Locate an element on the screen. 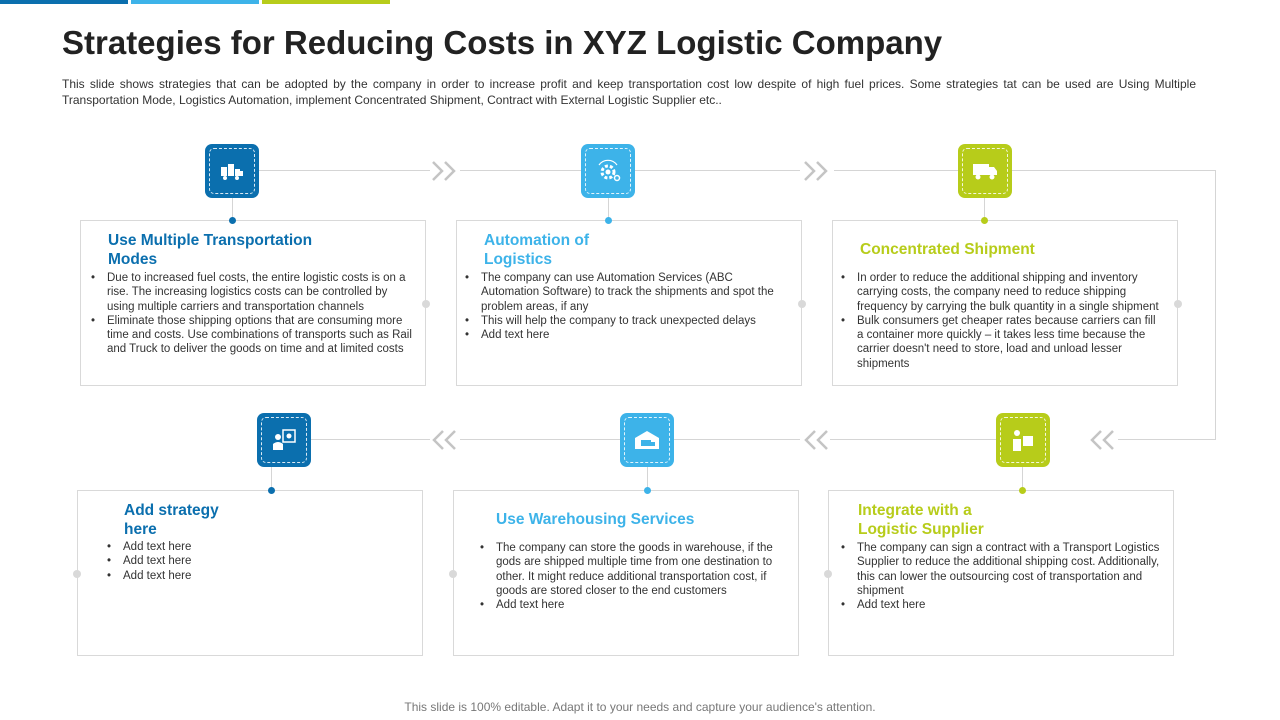 Image resolution: width=1280 pixels, height=720 pixels. truck-icon is located at coordinates (985, 172).